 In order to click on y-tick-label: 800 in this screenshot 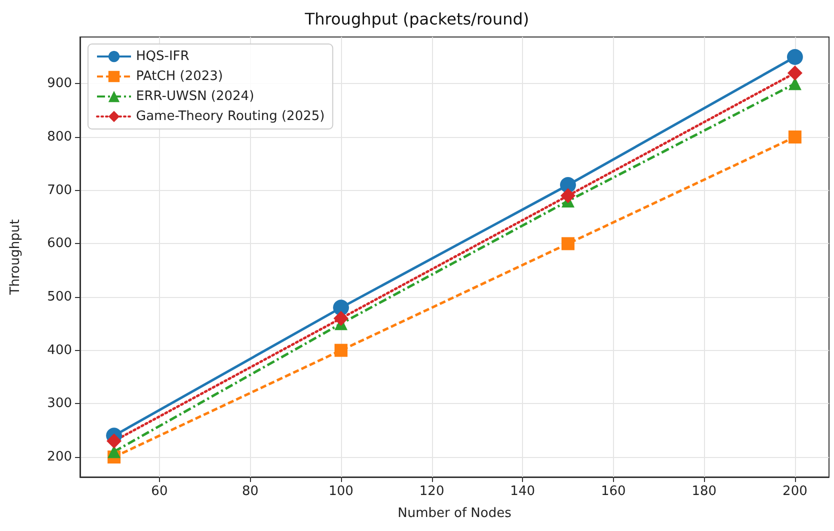, I will do `click(59, 137)`.